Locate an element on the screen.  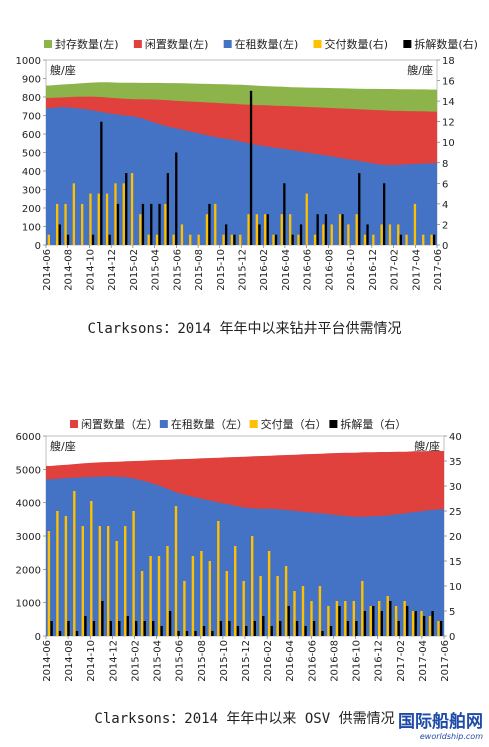
c1-ytick-right-6: 12 is located at coordinates (448, 123).